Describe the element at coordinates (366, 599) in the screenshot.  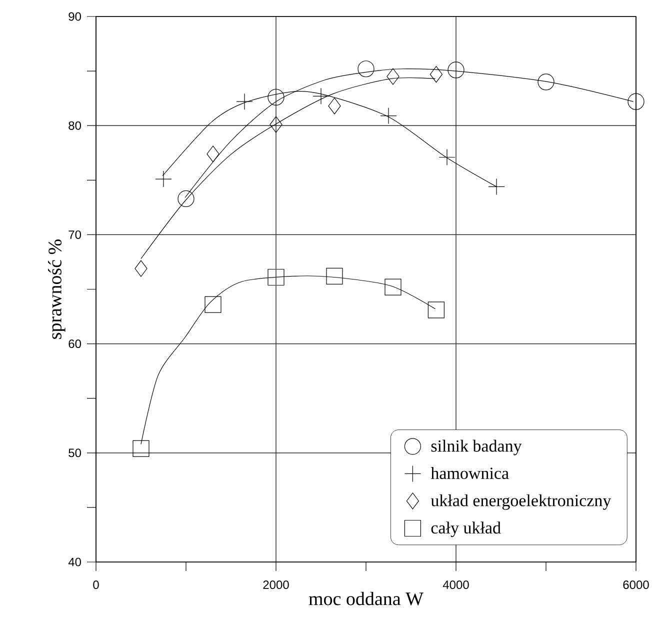
I see `x-axis-title: moc oddana W` at that location.